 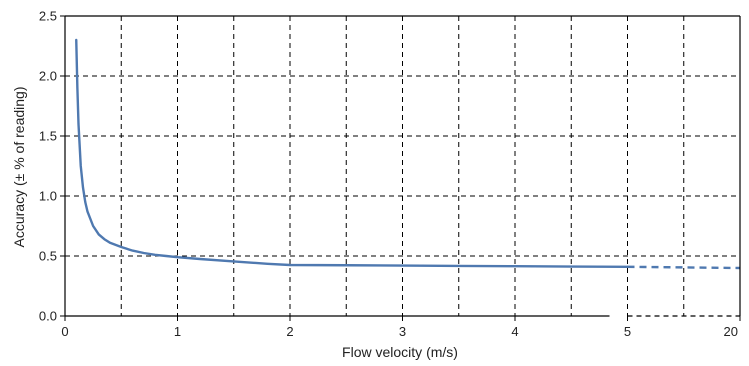 What do you see at coordinates (48, 16) in the screenshot?
I see `y-tick-label: 2.5` at bounding box center [48, 16].